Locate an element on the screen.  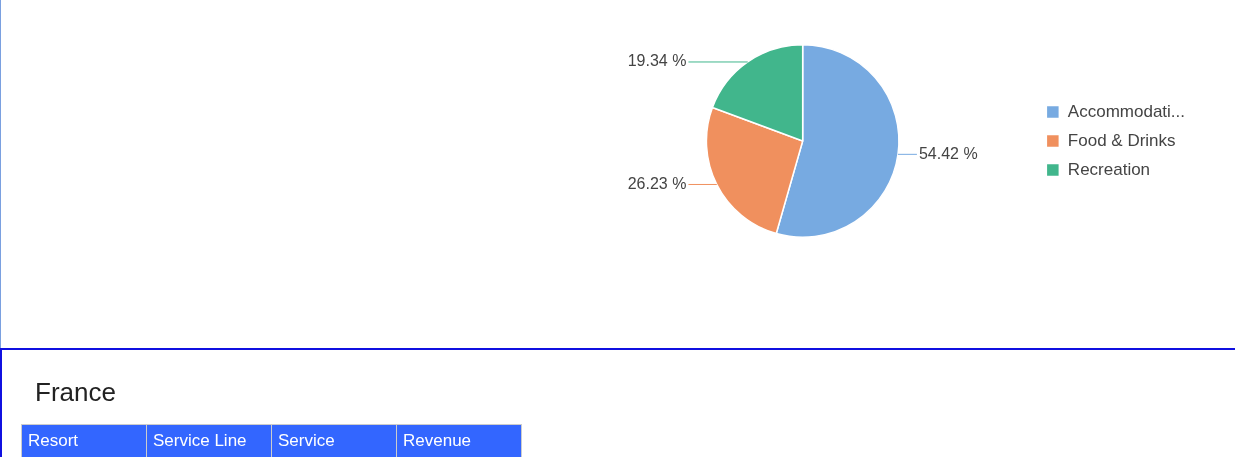
data-label: 19.34 % is located at coordinates (657, 61).